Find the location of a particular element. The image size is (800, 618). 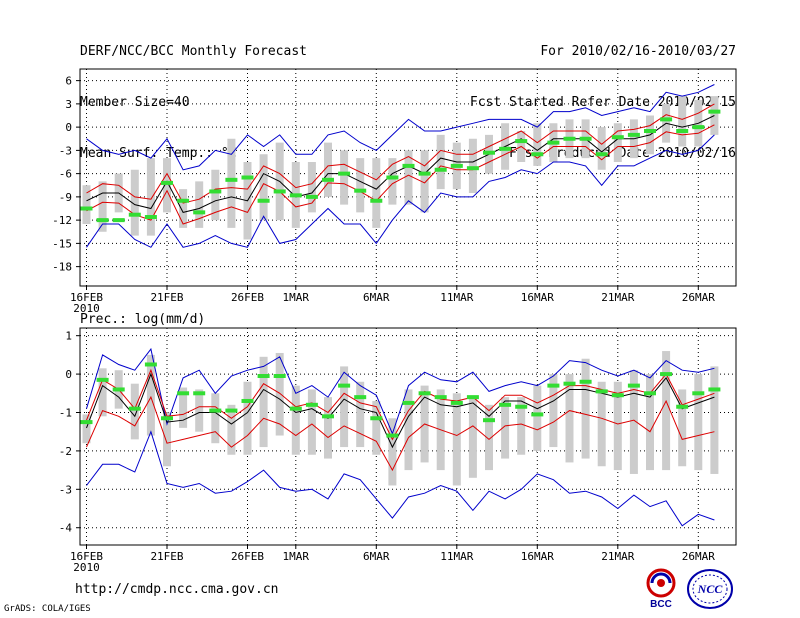

precip-panel-title: Prec.: log(mm/d) is located at coordinates (142, 319).